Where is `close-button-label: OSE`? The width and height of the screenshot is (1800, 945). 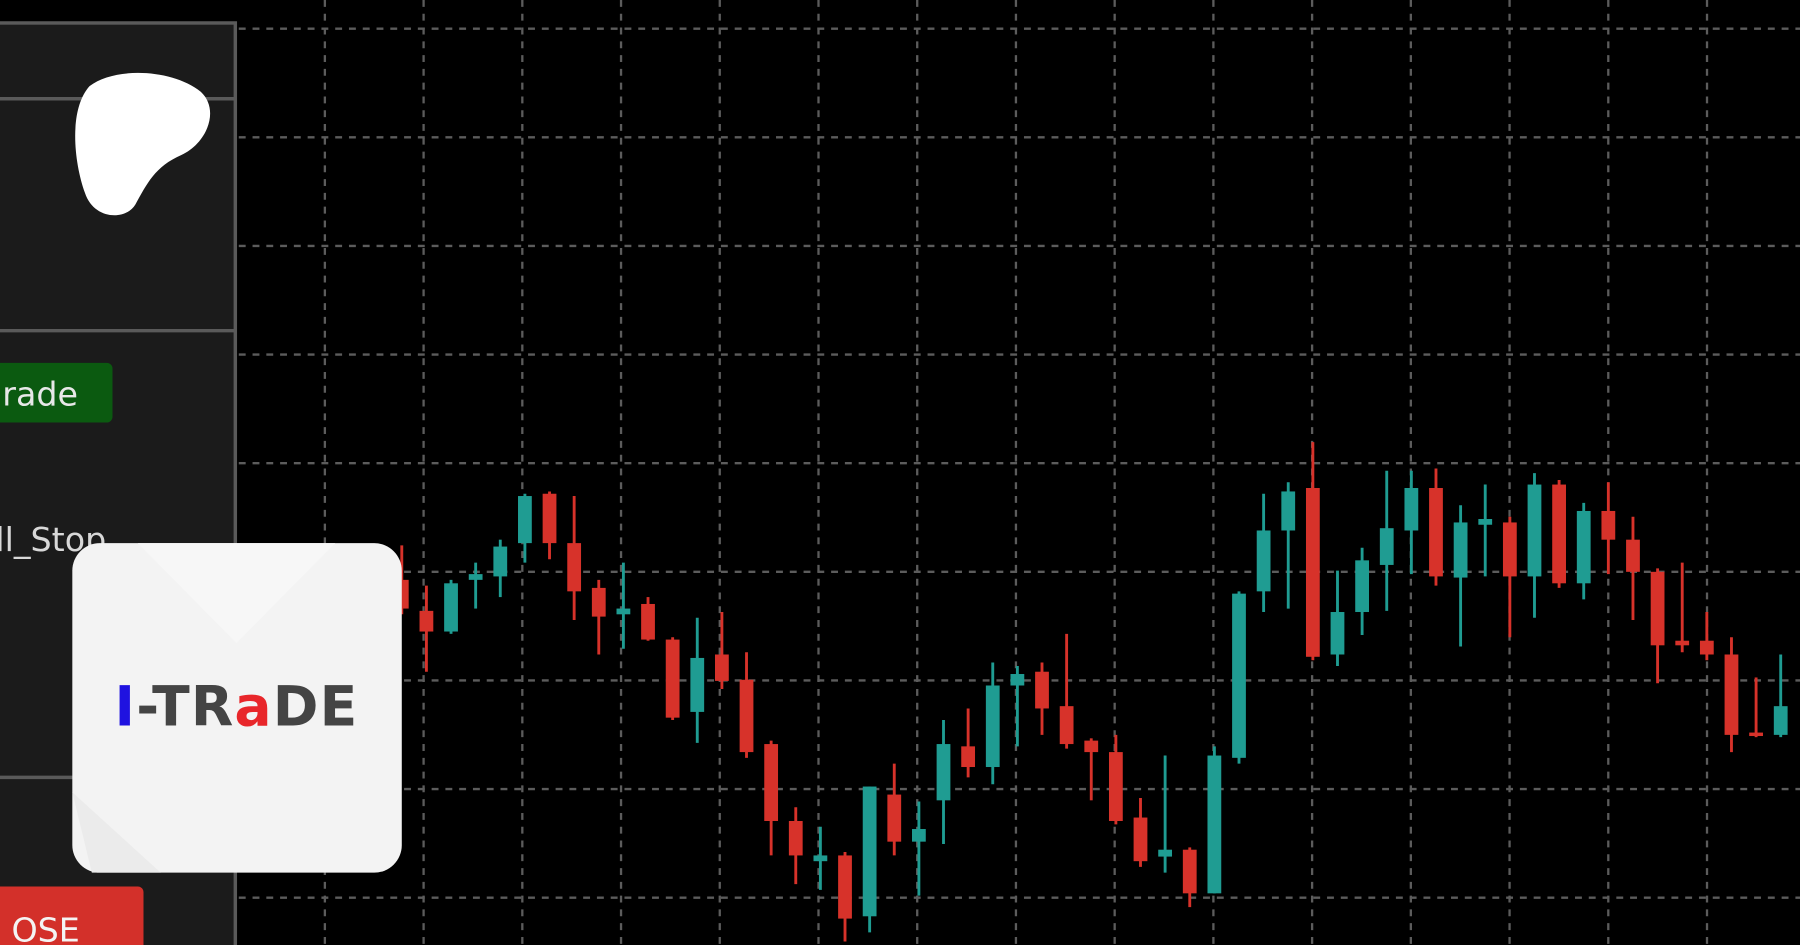
close-button-label: OSE is located at coordinates (45, 928).